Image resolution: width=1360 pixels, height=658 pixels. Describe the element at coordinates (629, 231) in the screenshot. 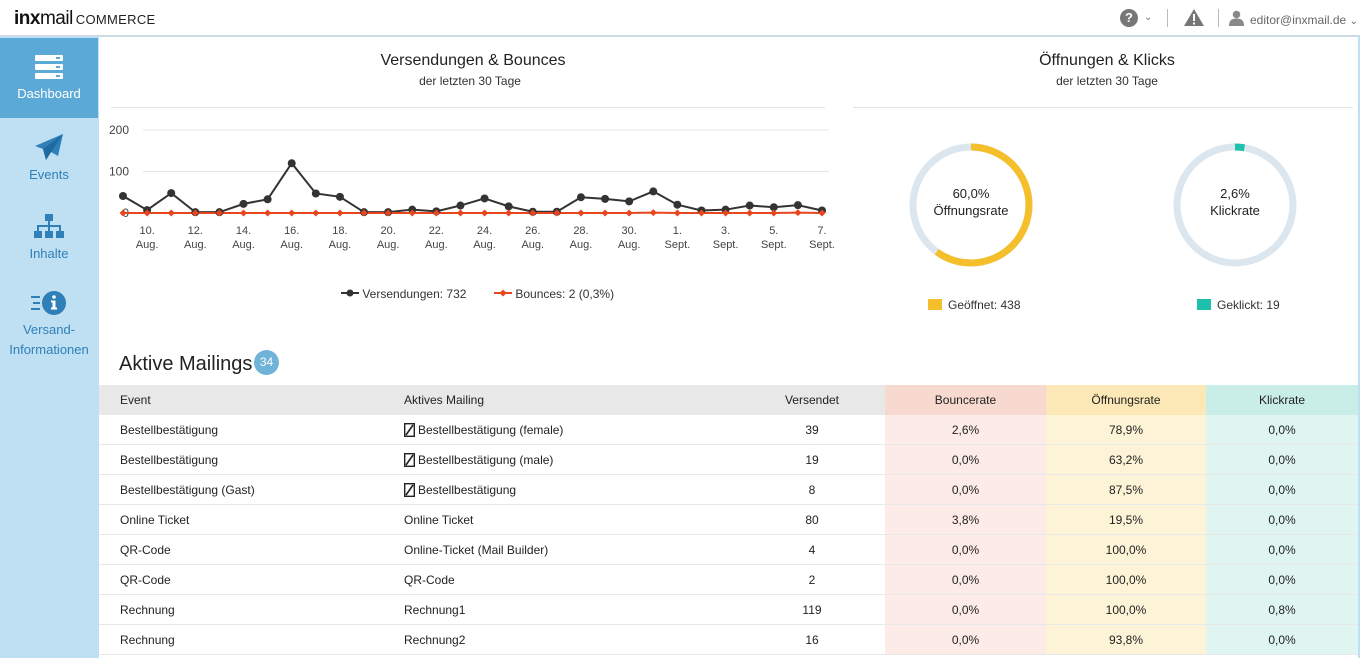

I see `x-tick-label: 30.` at that location.